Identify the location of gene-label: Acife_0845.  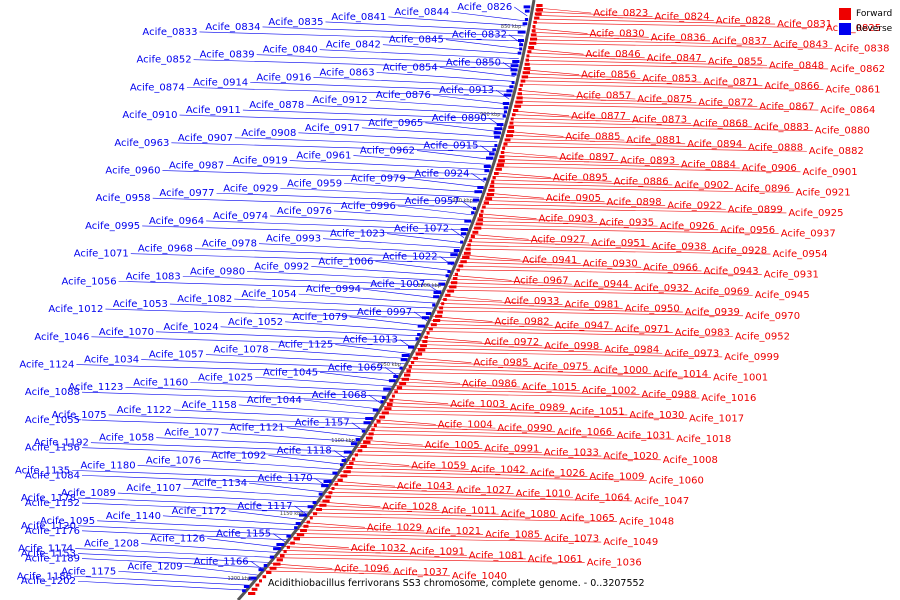
(416, 40).